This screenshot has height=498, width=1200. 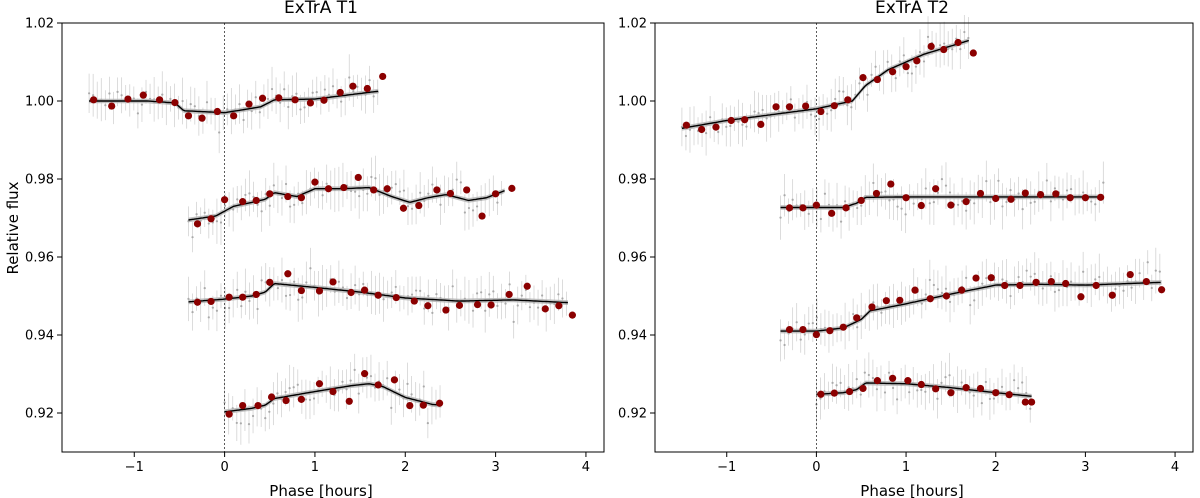 What do you see at coordinates (632, 102) in the screenshot?
I see `y-tick-label: 1.00` at bounding box center [632, 102].